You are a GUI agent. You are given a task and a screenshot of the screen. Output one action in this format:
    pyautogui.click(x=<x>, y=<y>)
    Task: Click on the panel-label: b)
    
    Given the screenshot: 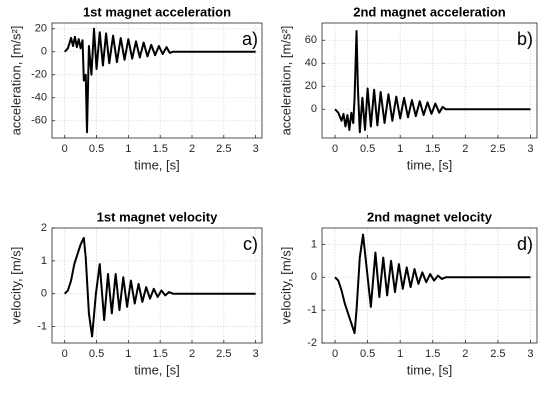 What is the action you would take?
    pyautogui.click(x=525, y=39)
    